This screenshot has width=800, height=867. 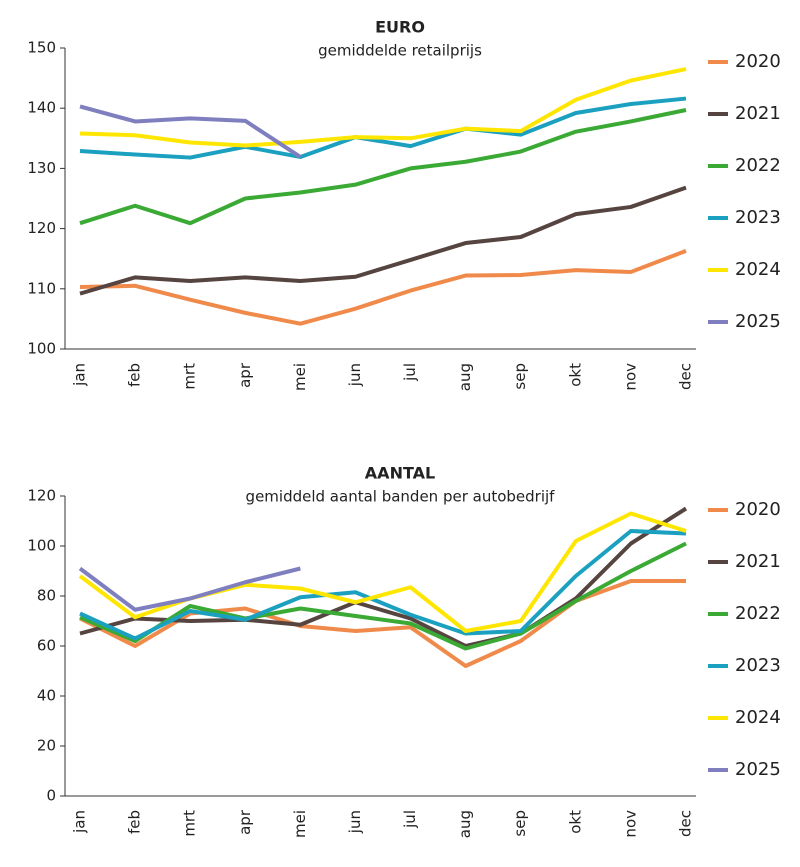 What do you see at coordinates (46, 696) in the screenshot?
I see `y-tick-label: 40` at bounding box center [46, 696].